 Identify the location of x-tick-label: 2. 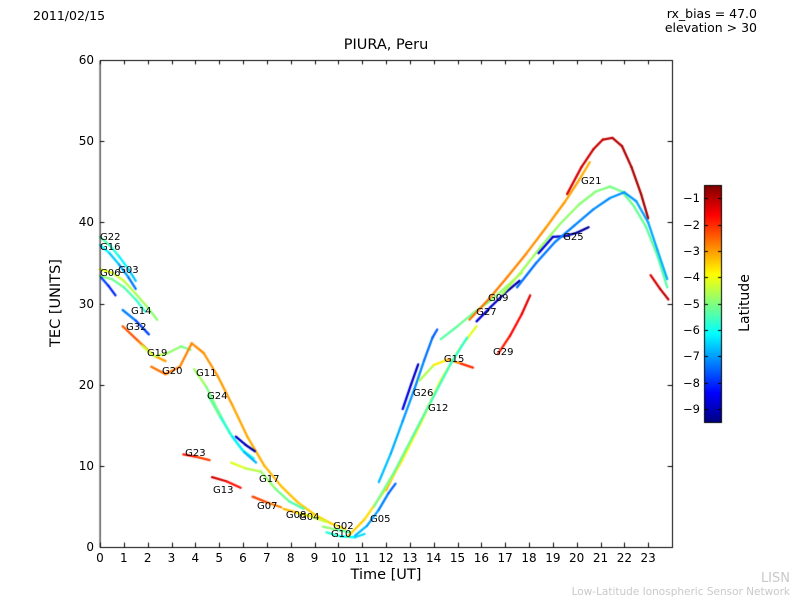
(147, 558).